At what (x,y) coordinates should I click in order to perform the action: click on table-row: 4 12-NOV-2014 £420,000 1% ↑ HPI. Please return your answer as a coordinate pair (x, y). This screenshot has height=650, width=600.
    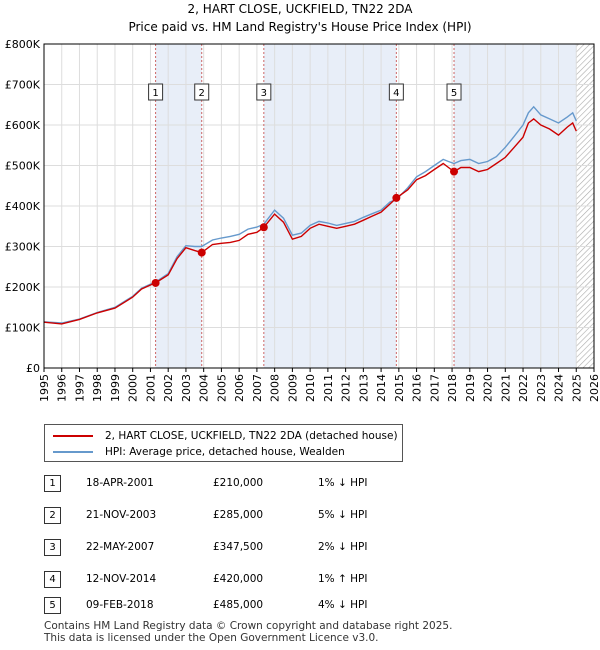
    Looking at the image, I should click on (300, 579).